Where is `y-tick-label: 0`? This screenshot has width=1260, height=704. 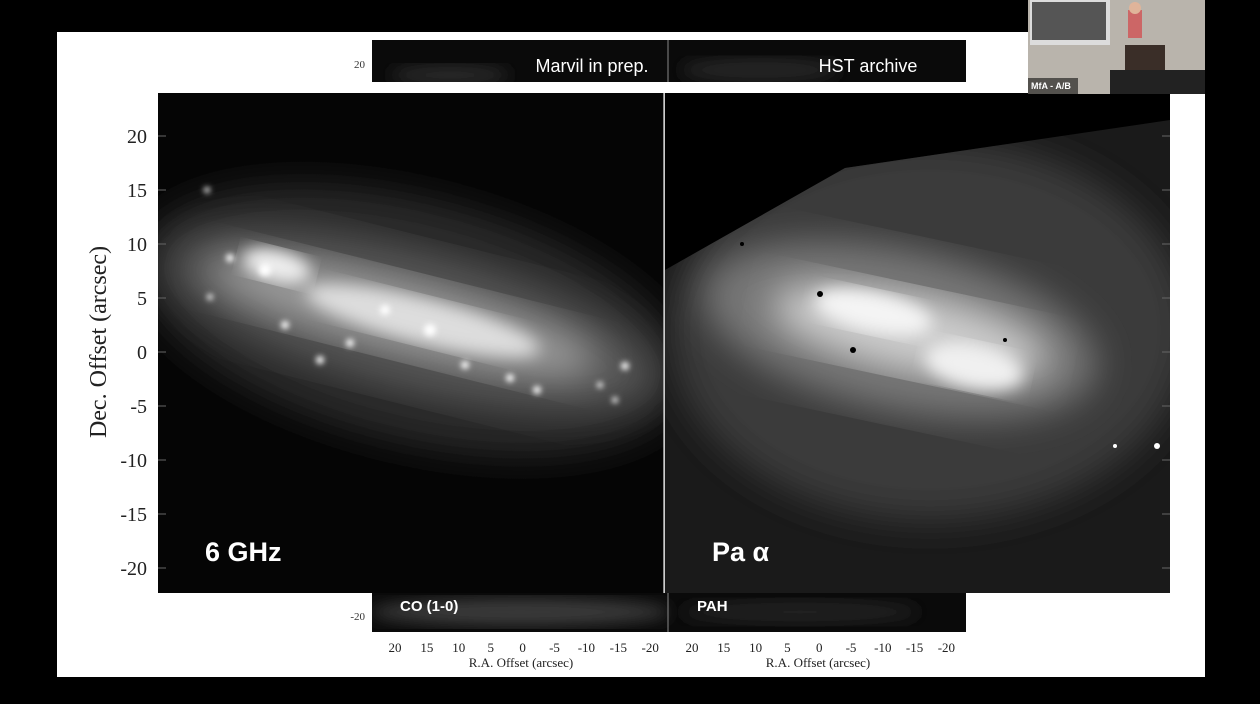 y-tick-label: 0 is located at coordinates (142, 353).